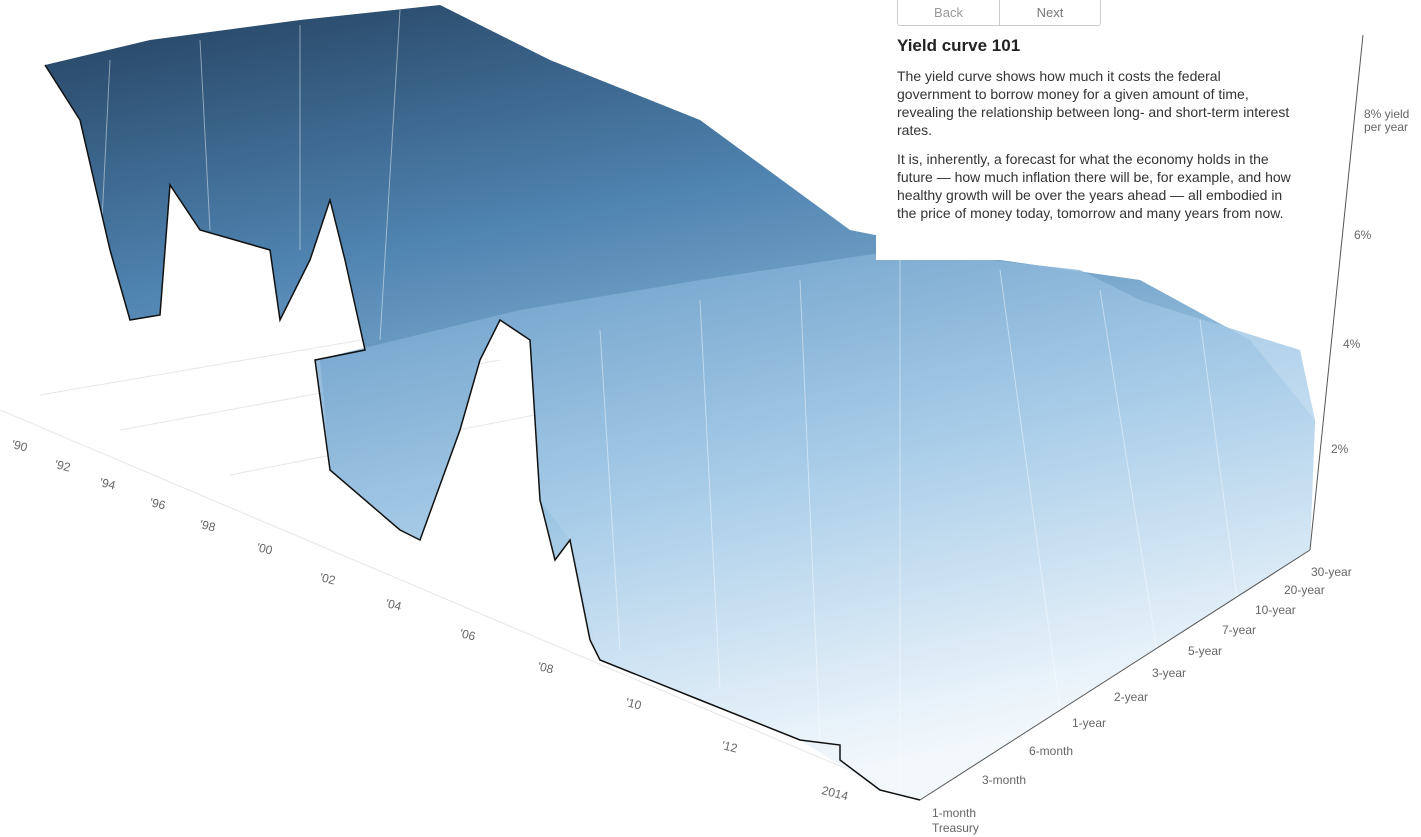 The image size is (1421, 837). I want to click on yield-label: 2%, so click(1340, 449).